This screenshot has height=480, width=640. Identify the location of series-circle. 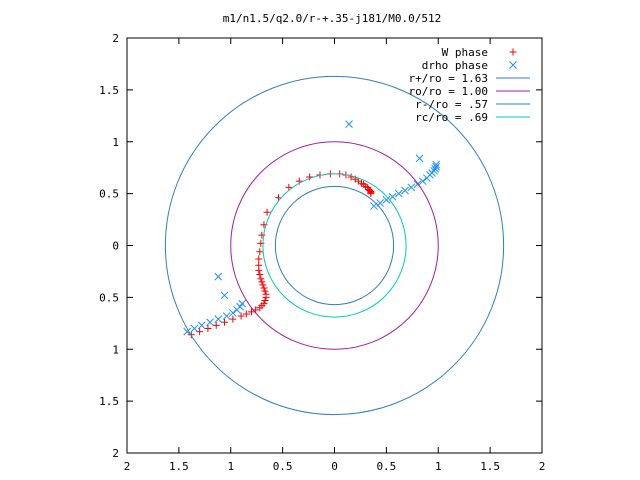
(334, 245).